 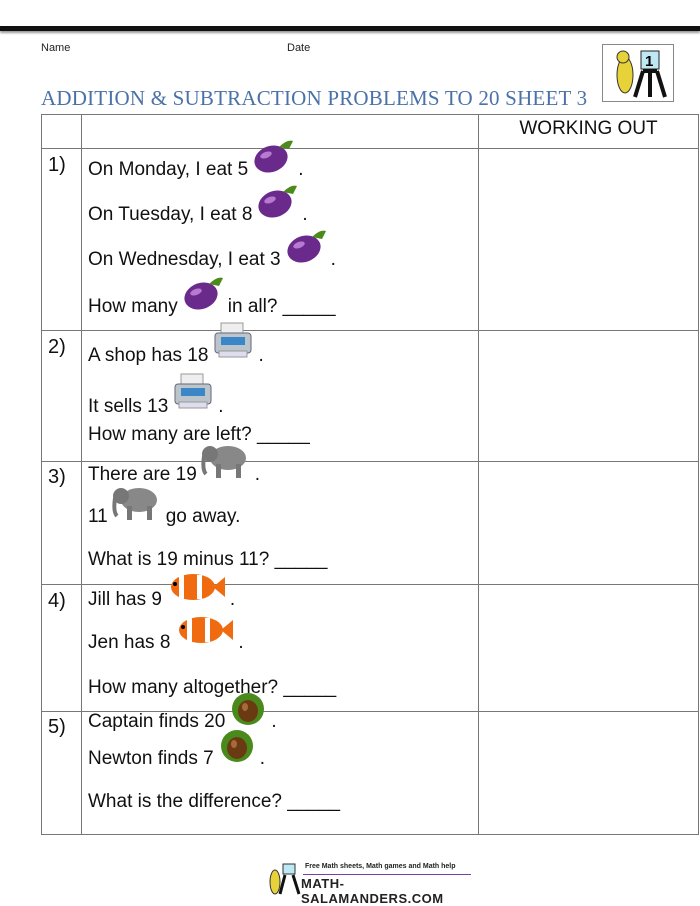 What do you see at coordinates (350, 28) in the screenshot?
I see `top-rule` at bounding box center [350, 28].